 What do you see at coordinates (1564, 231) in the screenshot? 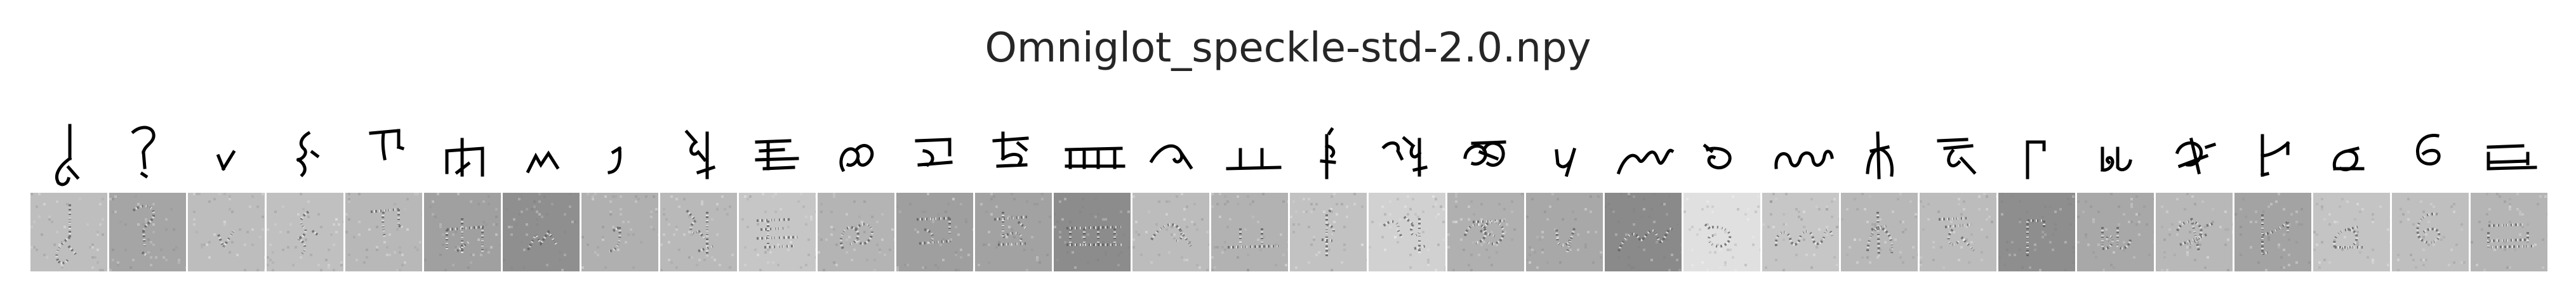
I see `noisy-glyph-strokes` at bounding box center [1564, 231].